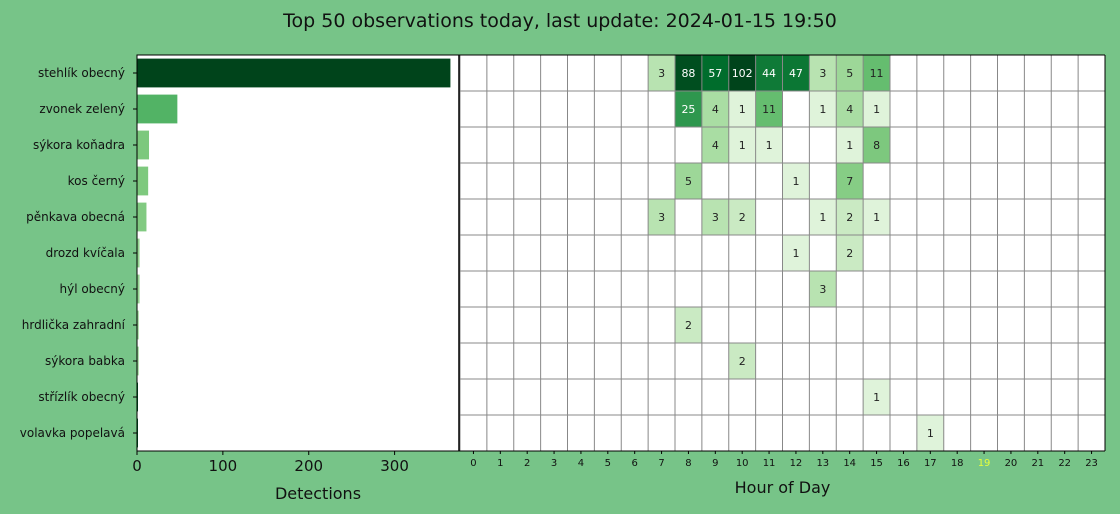  Describe the element at coordinates (581, 463) in the screenshot. I see `hour-label: 4` at that location.